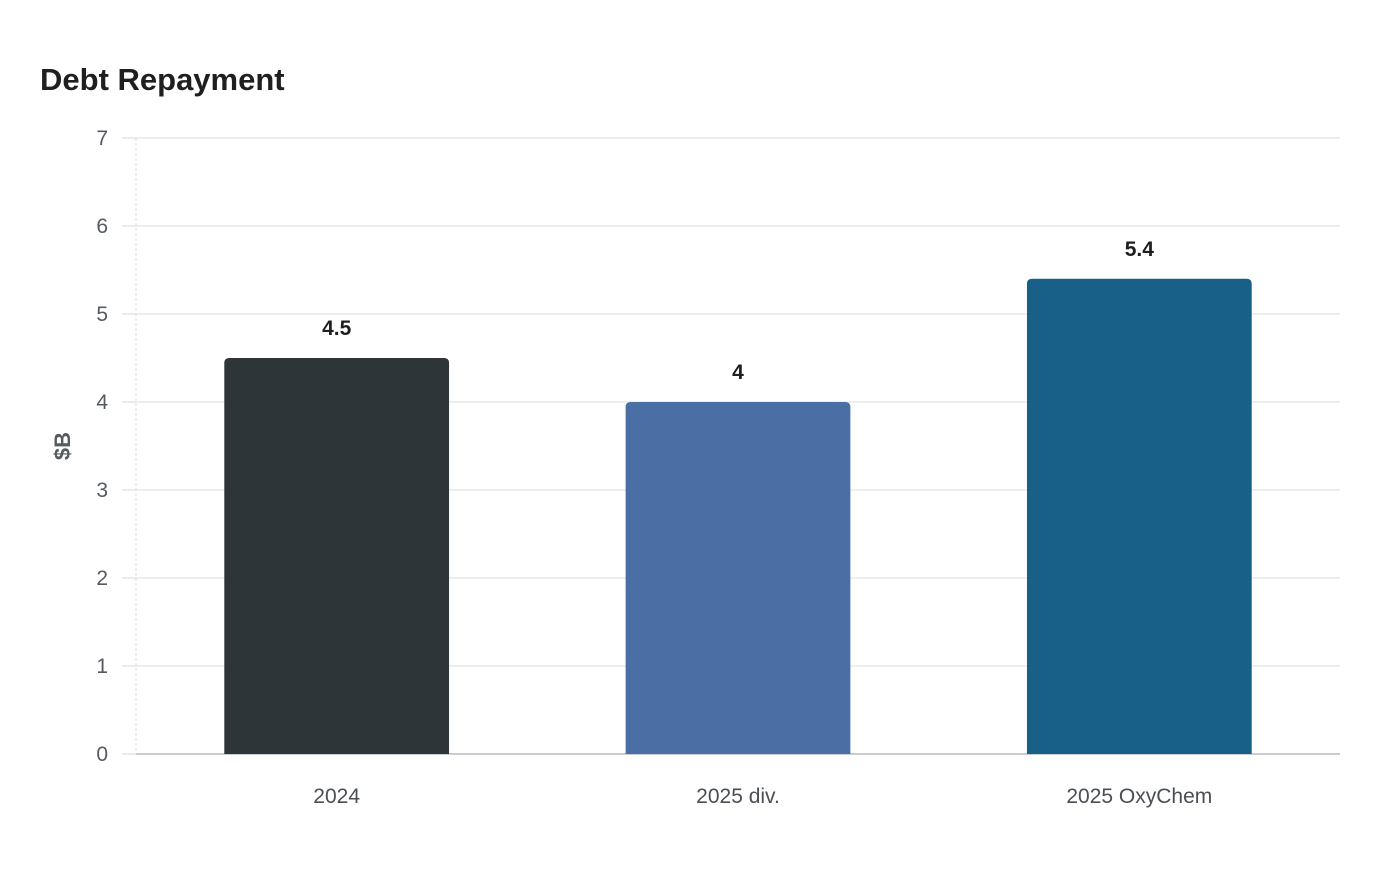  Describe the element at coordinates (102, 138) in the screenshot. I see `y-tick-label: 7` at that location.